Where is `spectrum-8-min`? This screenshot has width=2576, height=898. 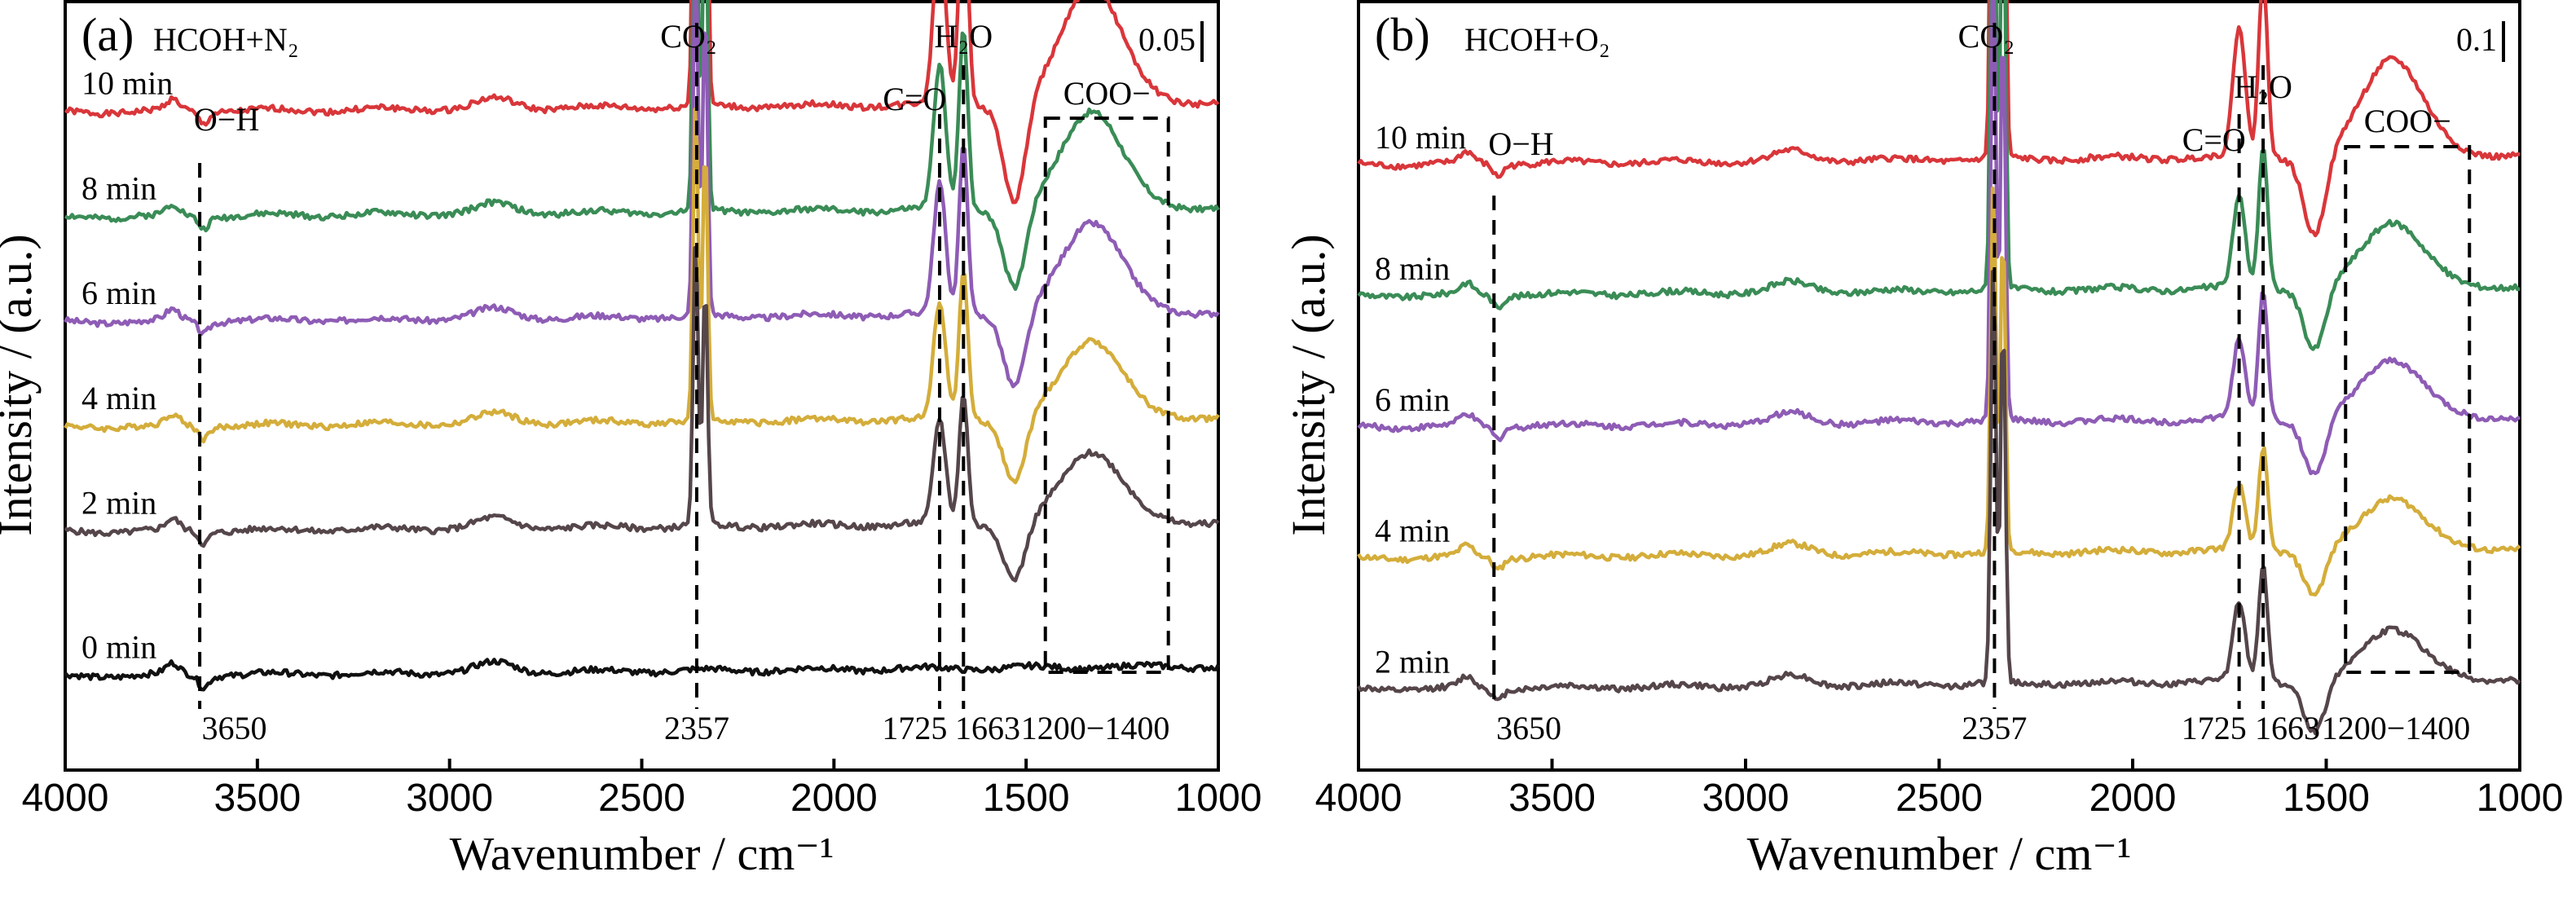 spectrum-8-min is located at coordinates (642, 145).